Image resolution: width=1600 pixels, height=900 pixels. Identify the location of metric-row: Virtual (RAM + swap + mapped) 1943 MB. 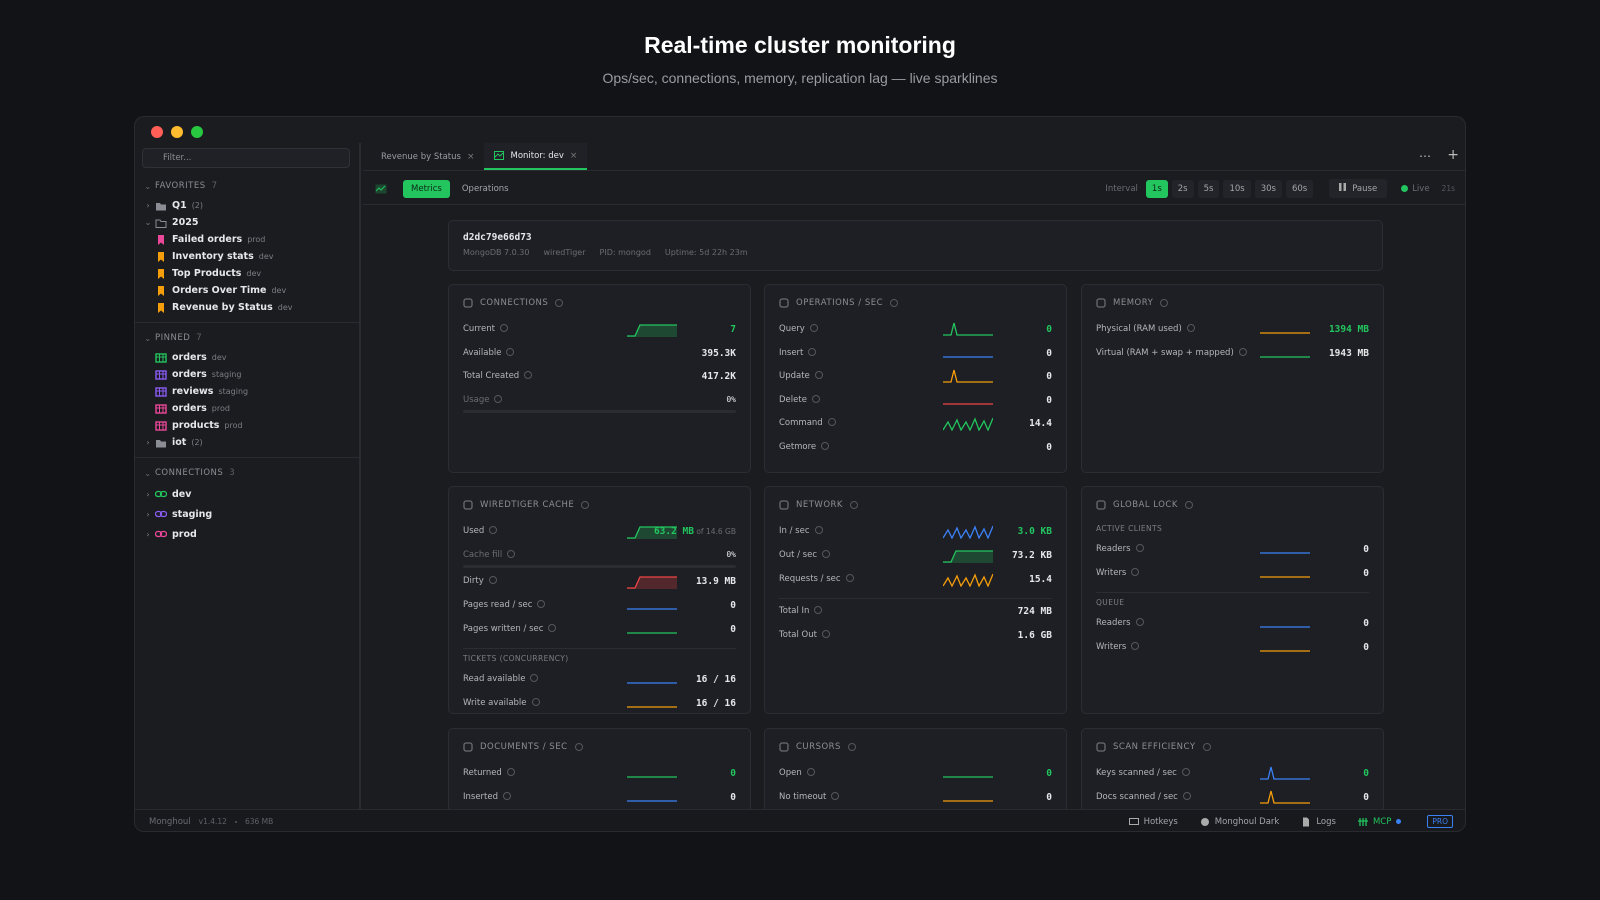
(1232, 355).